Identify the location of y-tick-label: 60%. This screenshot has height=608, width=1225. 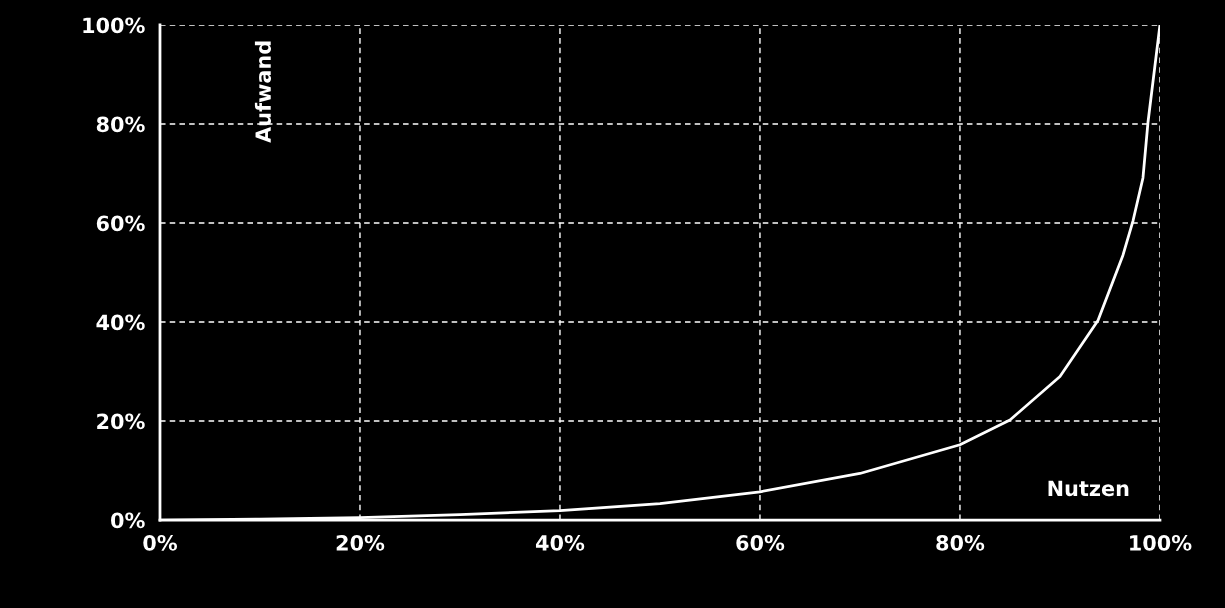
(120, 223).